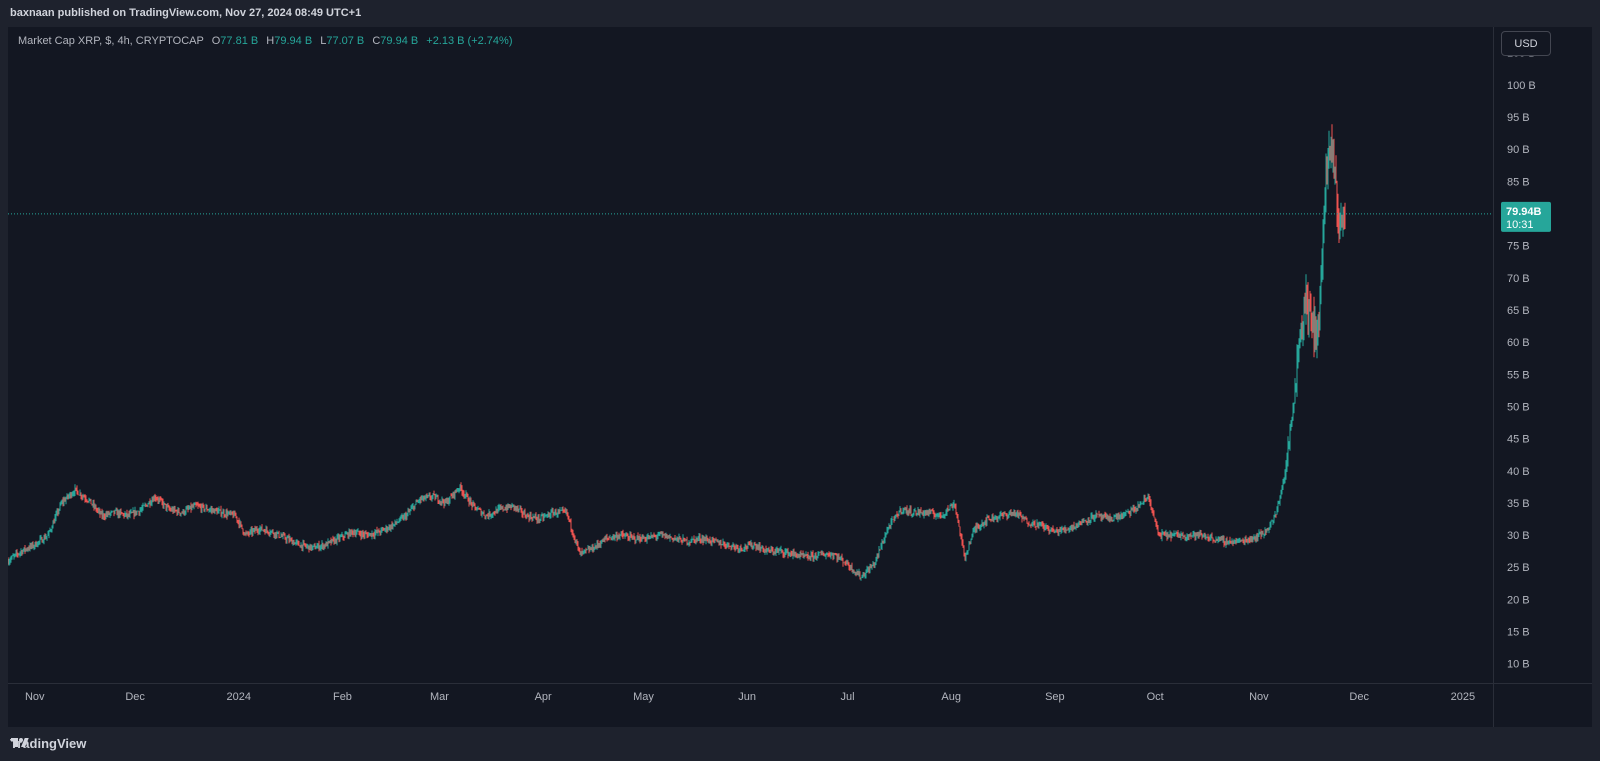  What do you see at coordinates (345, 41) in the screenshot?
I see `legend-low-value: 77.07 B` at bounding box center [345, 41].